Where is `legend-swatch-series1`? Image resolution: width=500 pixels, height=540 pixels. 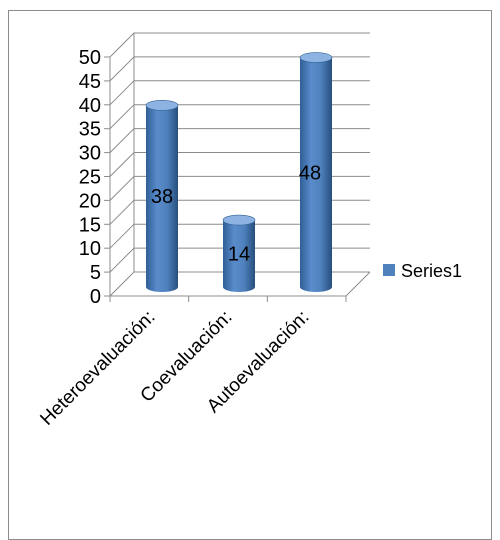 legend-swatch-series1 is located at coordinates (389, 270).